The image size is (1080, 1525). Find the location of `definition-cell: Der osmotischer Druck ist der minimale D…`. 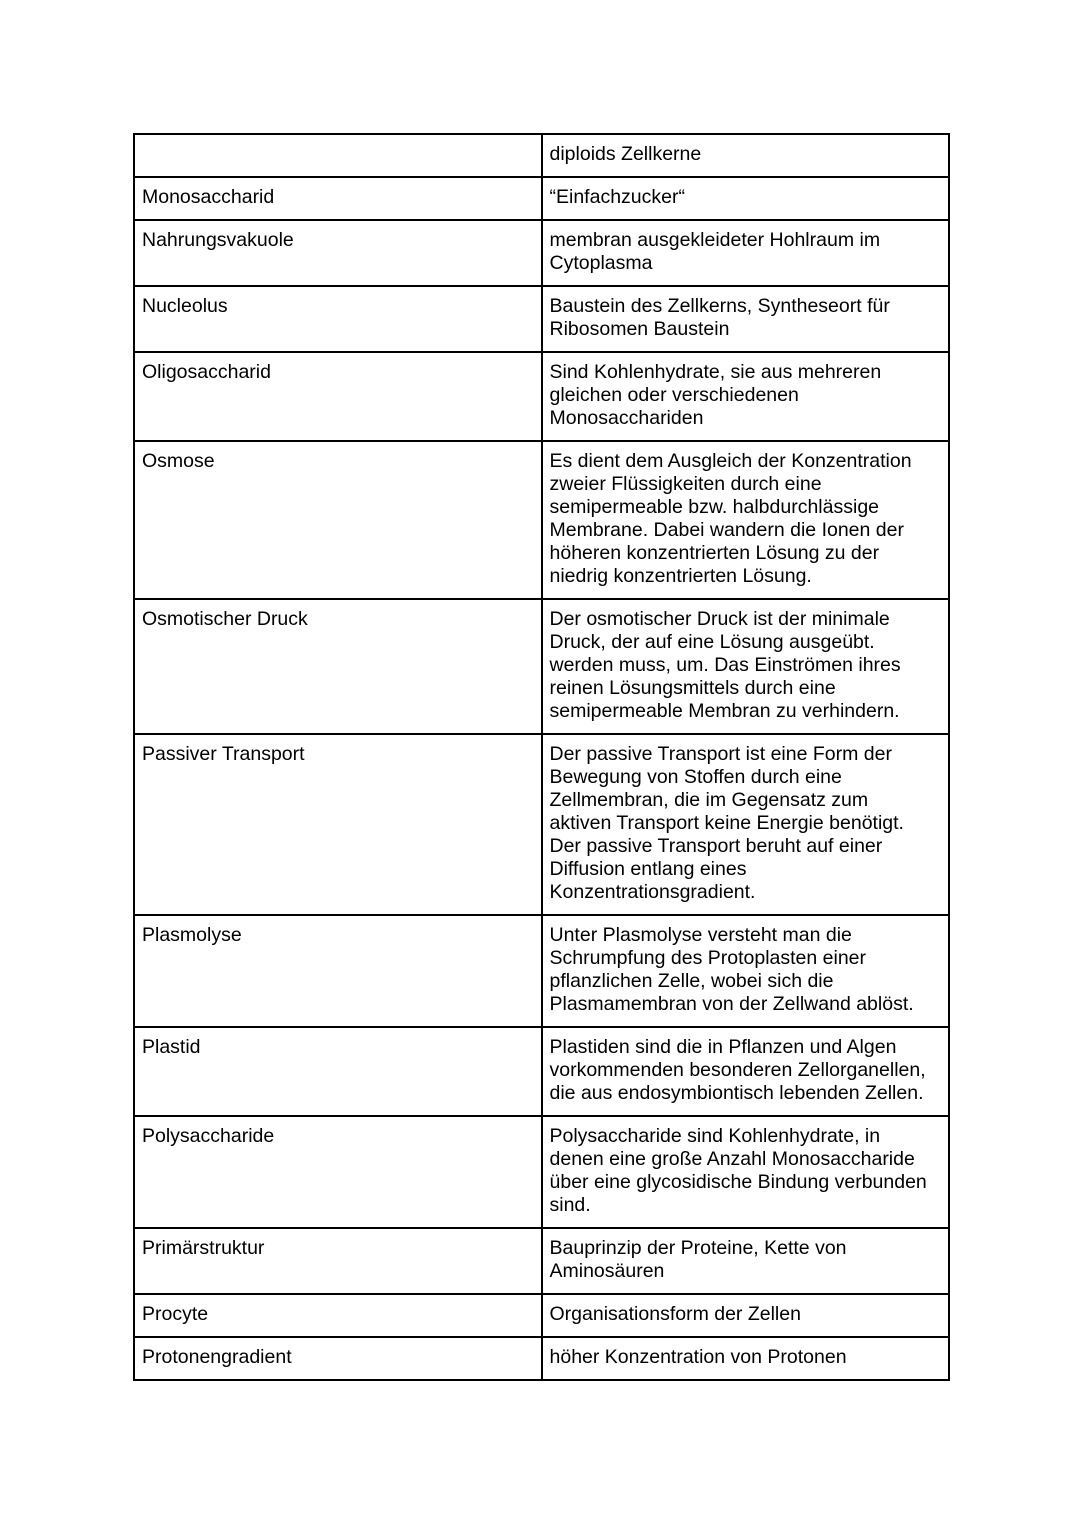

definition-cell: Der osmotischer Druck ist der minimale D… is located at coordinates (745, 666).